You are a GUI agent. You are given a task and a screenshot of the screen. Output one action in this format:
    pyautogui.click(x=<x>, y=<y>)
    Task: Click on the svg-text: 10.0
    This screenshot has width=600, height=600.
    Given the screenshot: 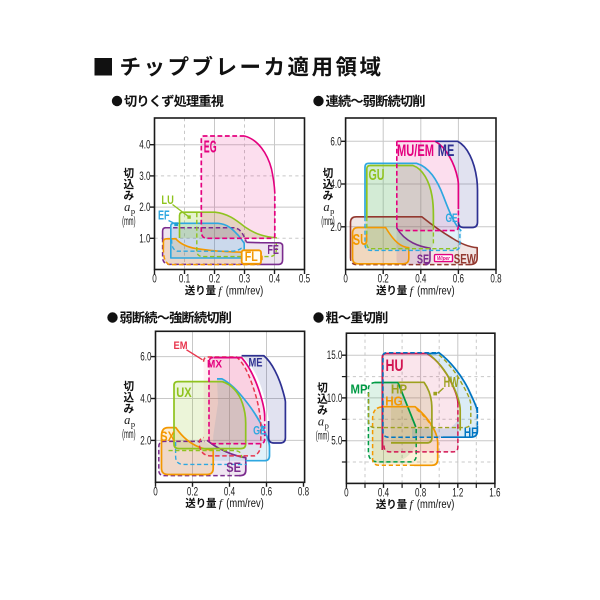 What is the action you would take?
    pyautogui.click(x=335, y=399)
    